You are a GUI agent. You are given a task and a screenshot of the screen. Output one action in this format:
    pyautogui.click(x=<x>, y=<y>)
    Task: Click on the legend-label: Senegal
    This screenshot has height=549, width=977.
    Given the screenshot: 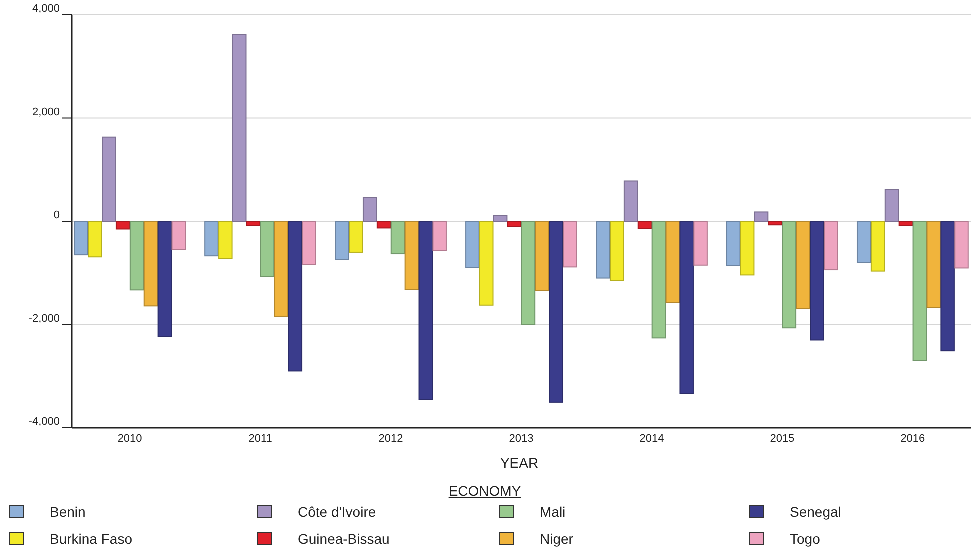 What is the action you would take?
    pyautogui.click(x=816, y=512)
    